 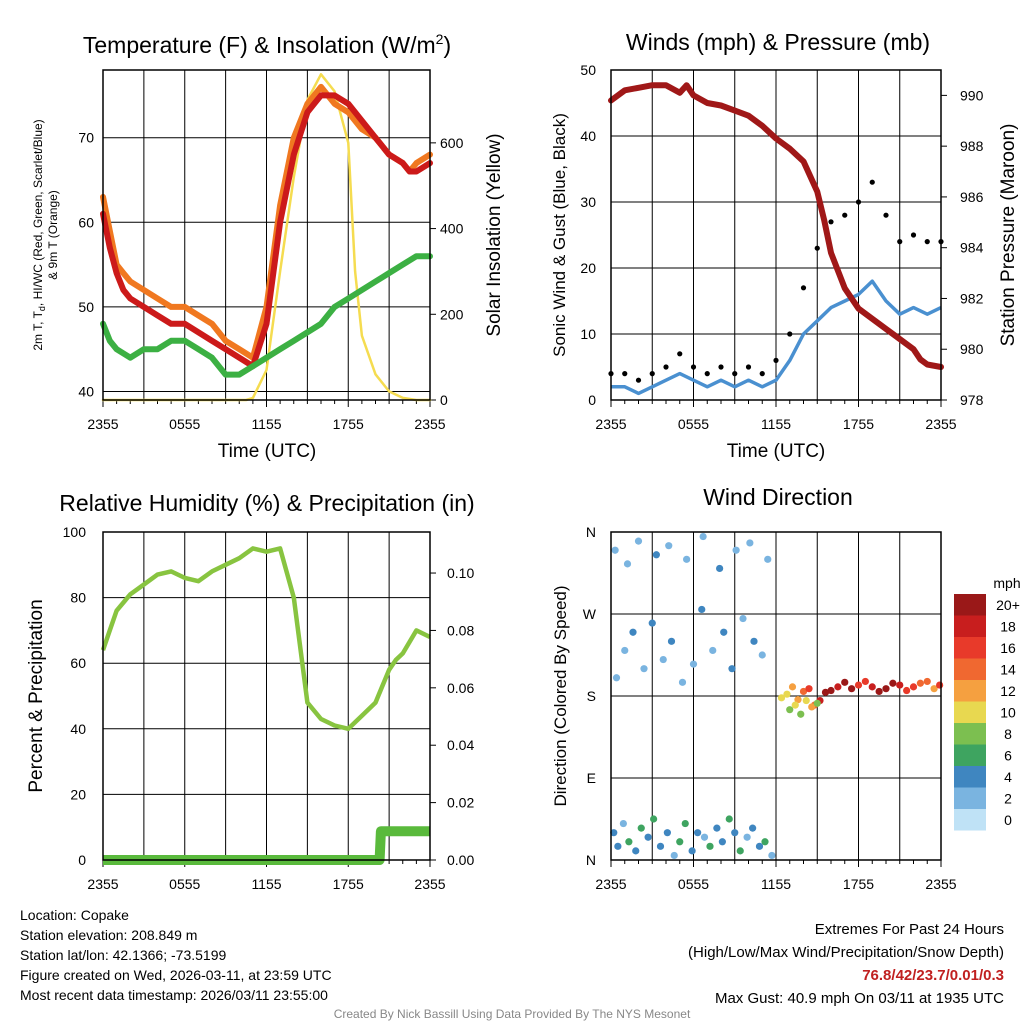 I want to click on y-tick-label: 50, so click(x=588, y=70).